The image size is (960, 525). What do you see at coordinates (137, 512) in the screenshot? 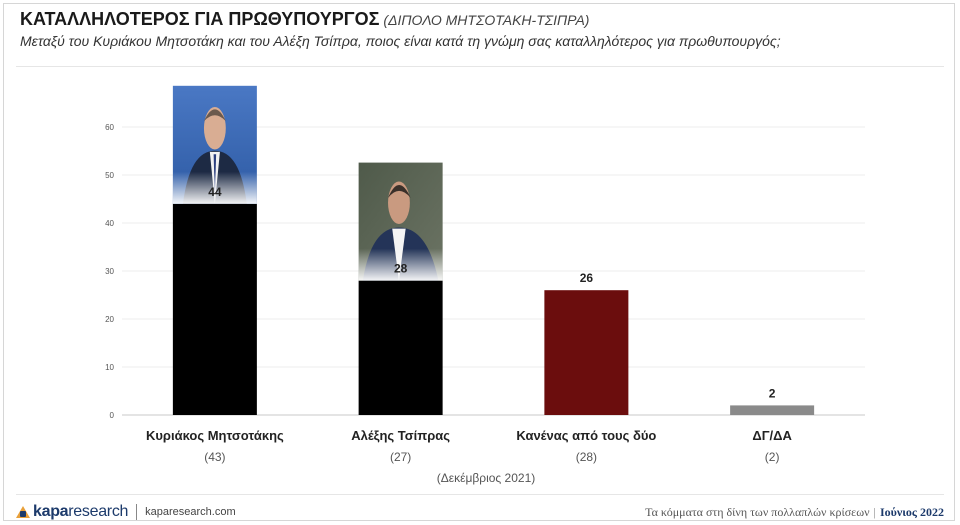
I see `brand-separator` at bounding box center [137, 512].